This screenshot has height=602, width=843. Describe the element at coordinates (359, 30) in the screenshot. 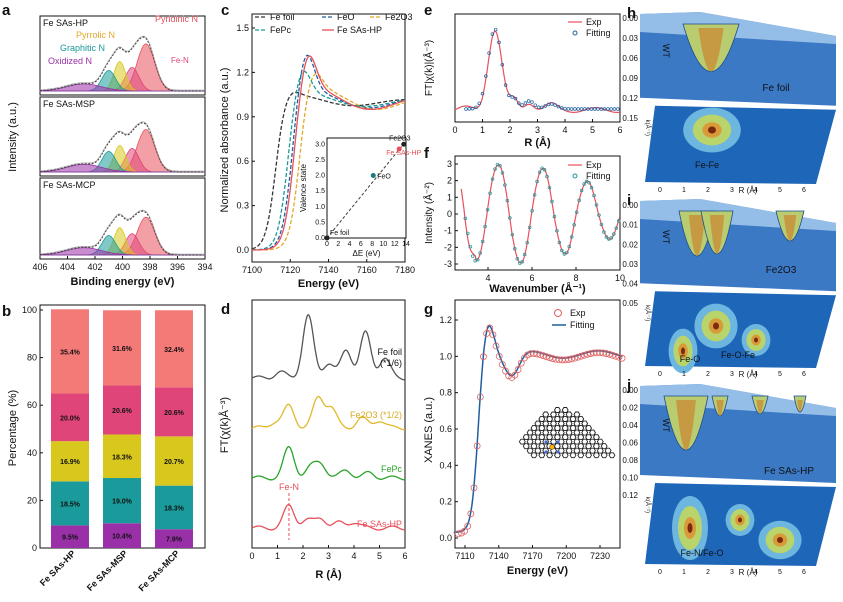

I see `legend-entry: Fe SAs-HP` at that location.